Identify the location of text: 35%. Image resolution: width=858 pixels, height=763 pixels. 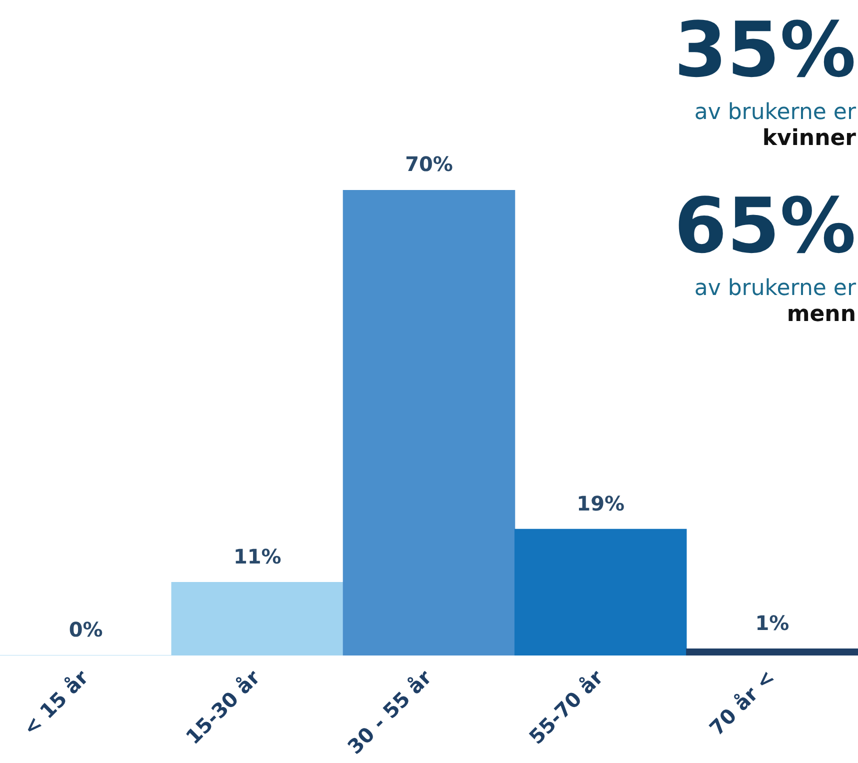
(765, 50).